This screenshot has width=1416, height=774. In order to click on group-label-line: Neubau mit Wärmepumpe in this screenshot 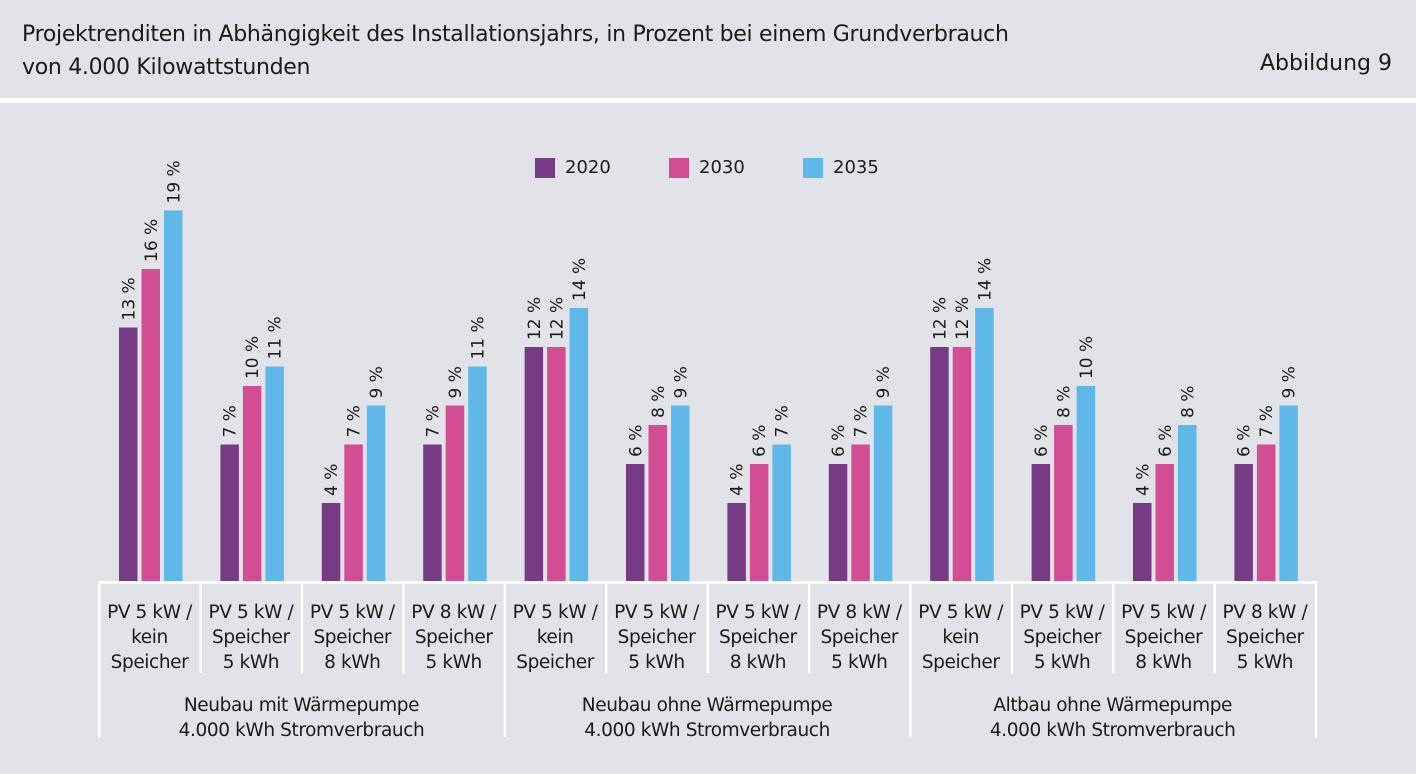, I will do `click(301, 705)`.